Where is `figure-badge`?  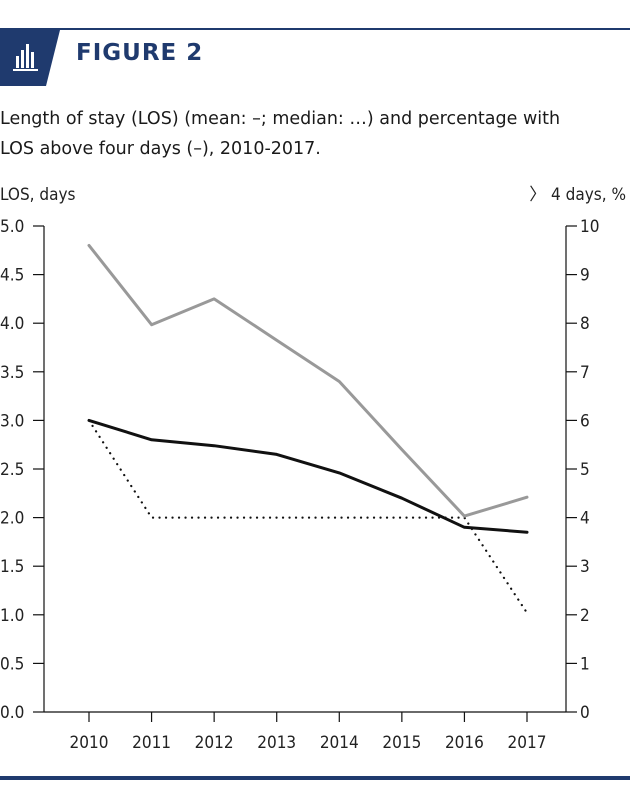 figure-badge is located at coordinates (30, 58).